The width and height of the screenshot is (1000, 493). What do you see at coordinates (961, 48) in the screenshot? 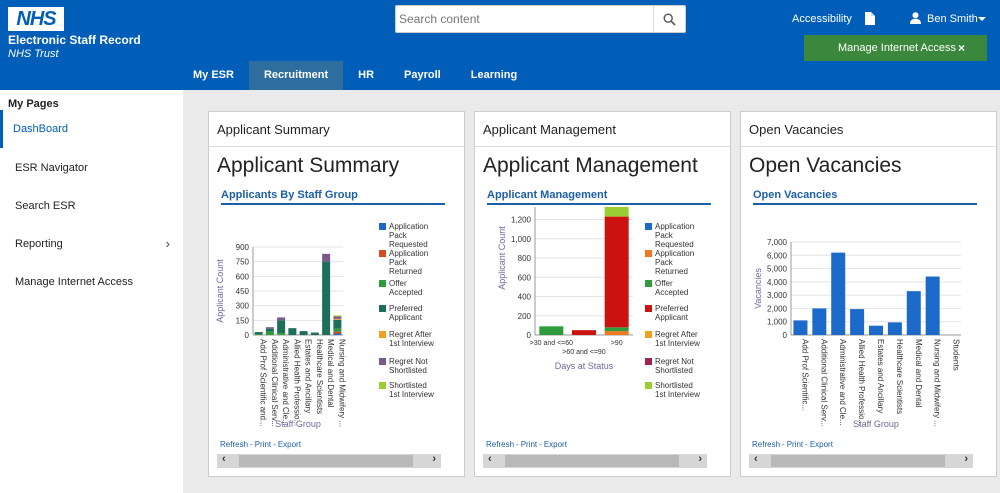
I see `close-icon: ×` at bounding box center [961, 48].